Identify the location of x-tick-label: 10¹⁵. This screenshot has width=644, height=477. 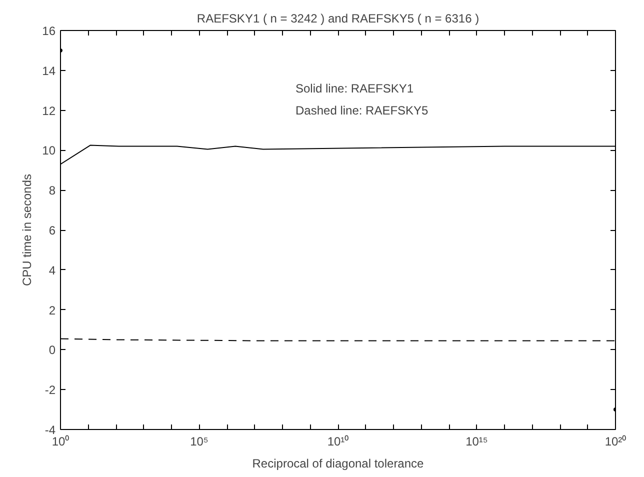
(477, 441).